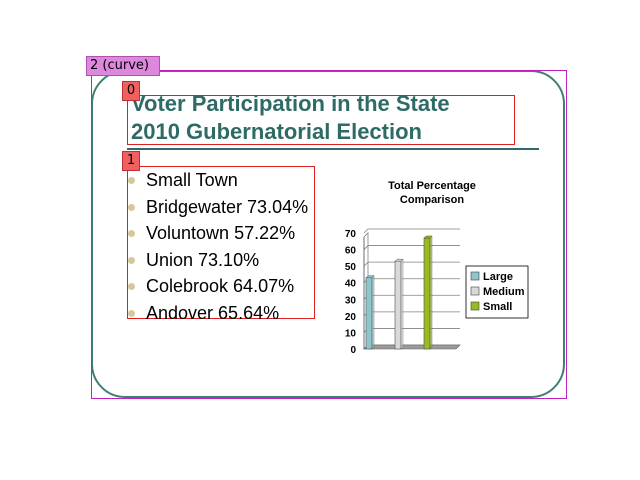 The width and height of the screenshot is (640, 480). I want to click on annotation-tag-curve: 2 (curve), so click(123, 66).